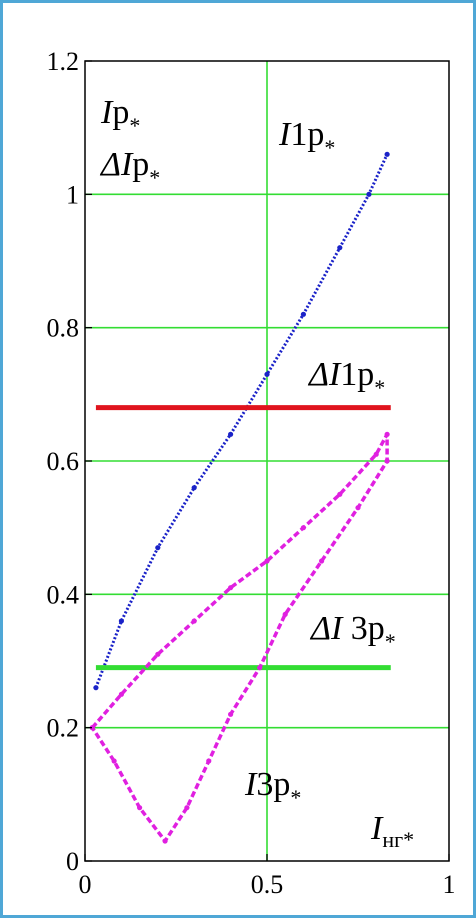 This screenshot has height=921, width=476. I want to click on y-tick-label: 0.4, so click(63, 594).